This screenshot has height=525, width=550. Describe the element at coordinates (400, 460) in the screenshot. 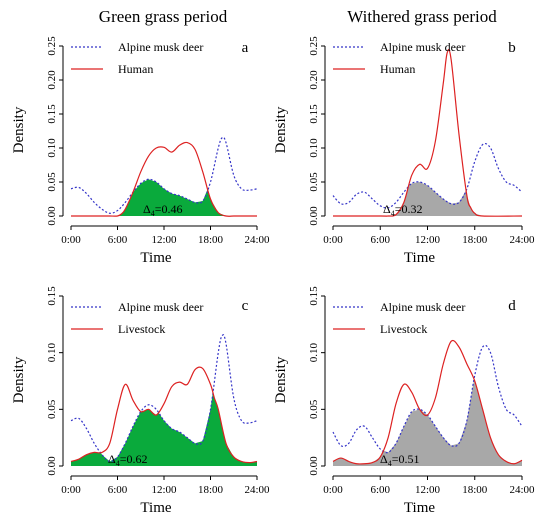

I see `overlap-coefficient: Δ4=0.51` at that location.